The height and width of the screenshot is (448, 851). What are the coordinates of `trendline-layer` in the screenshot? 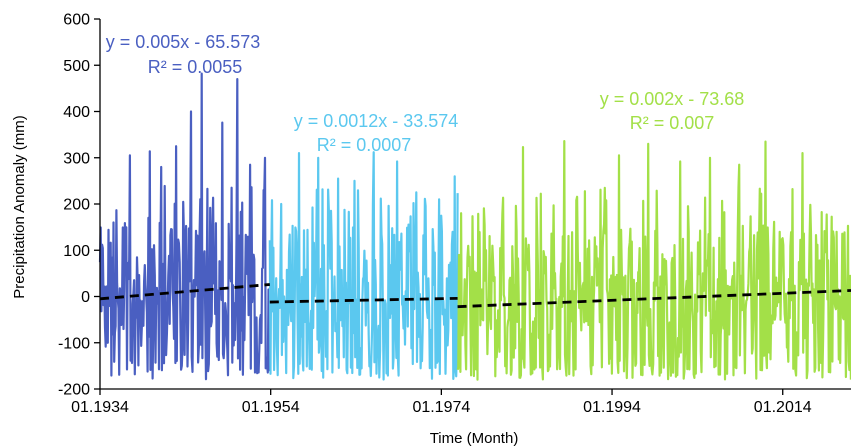 It's located at (475, 296).